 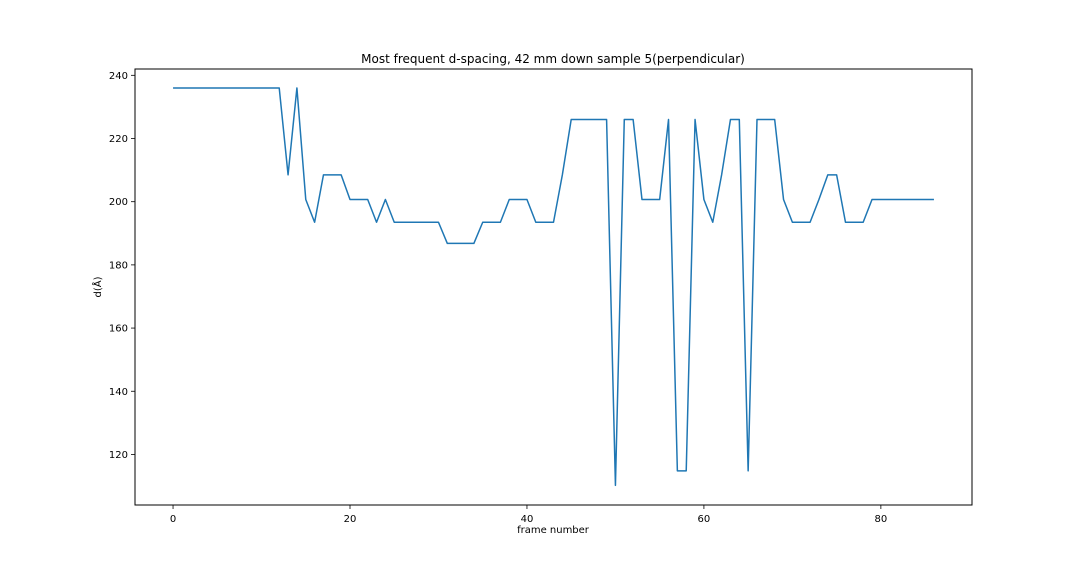 What do you see at coordinates (118, 329) in the screenshot?
I see `y-tick-label: 160` at bounding box center [118, 329].